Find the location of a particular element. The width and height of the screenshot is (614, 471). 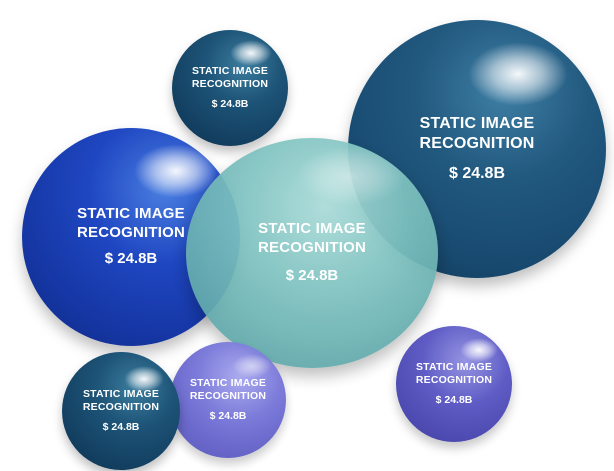

bubble-top: STATIC IMAGE RECOGNITION $ 24.8B is located at coordinates (230, 88).